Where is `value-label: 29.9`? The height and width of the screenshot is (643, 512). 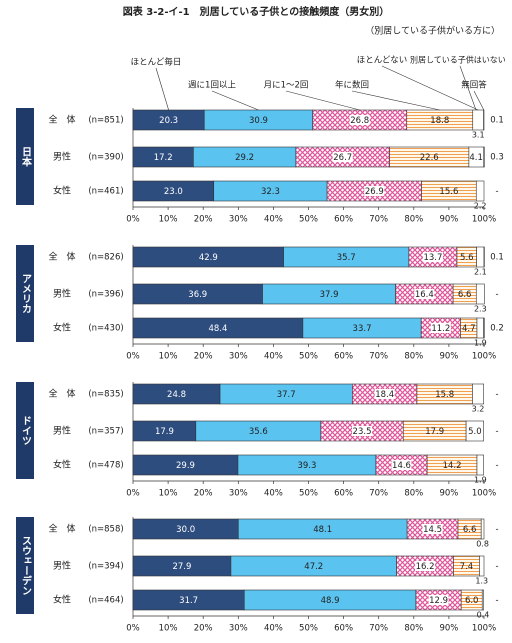 value-label: 29.9 is located at coordinates (185, 466).